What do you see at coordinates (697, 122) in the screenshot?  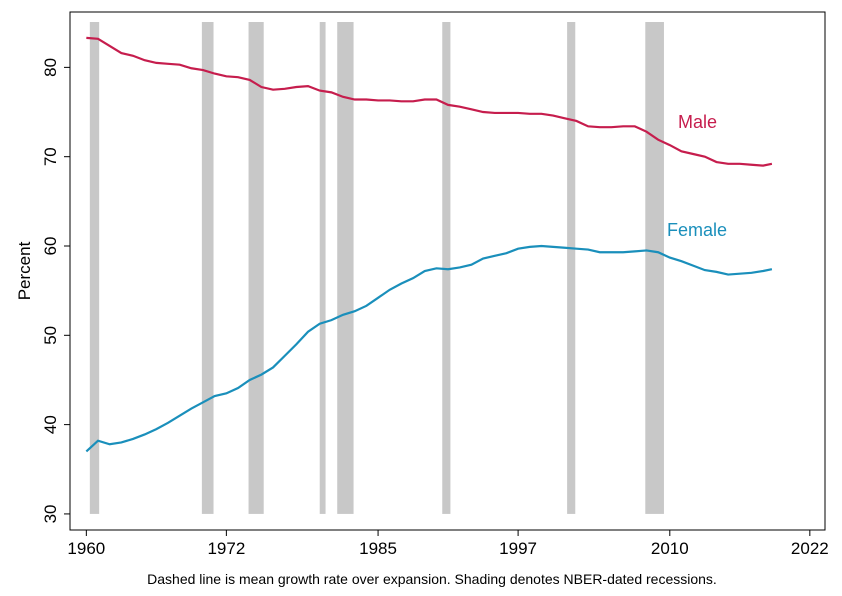 I see `series-label: Male` at bounding box center [697, 122].